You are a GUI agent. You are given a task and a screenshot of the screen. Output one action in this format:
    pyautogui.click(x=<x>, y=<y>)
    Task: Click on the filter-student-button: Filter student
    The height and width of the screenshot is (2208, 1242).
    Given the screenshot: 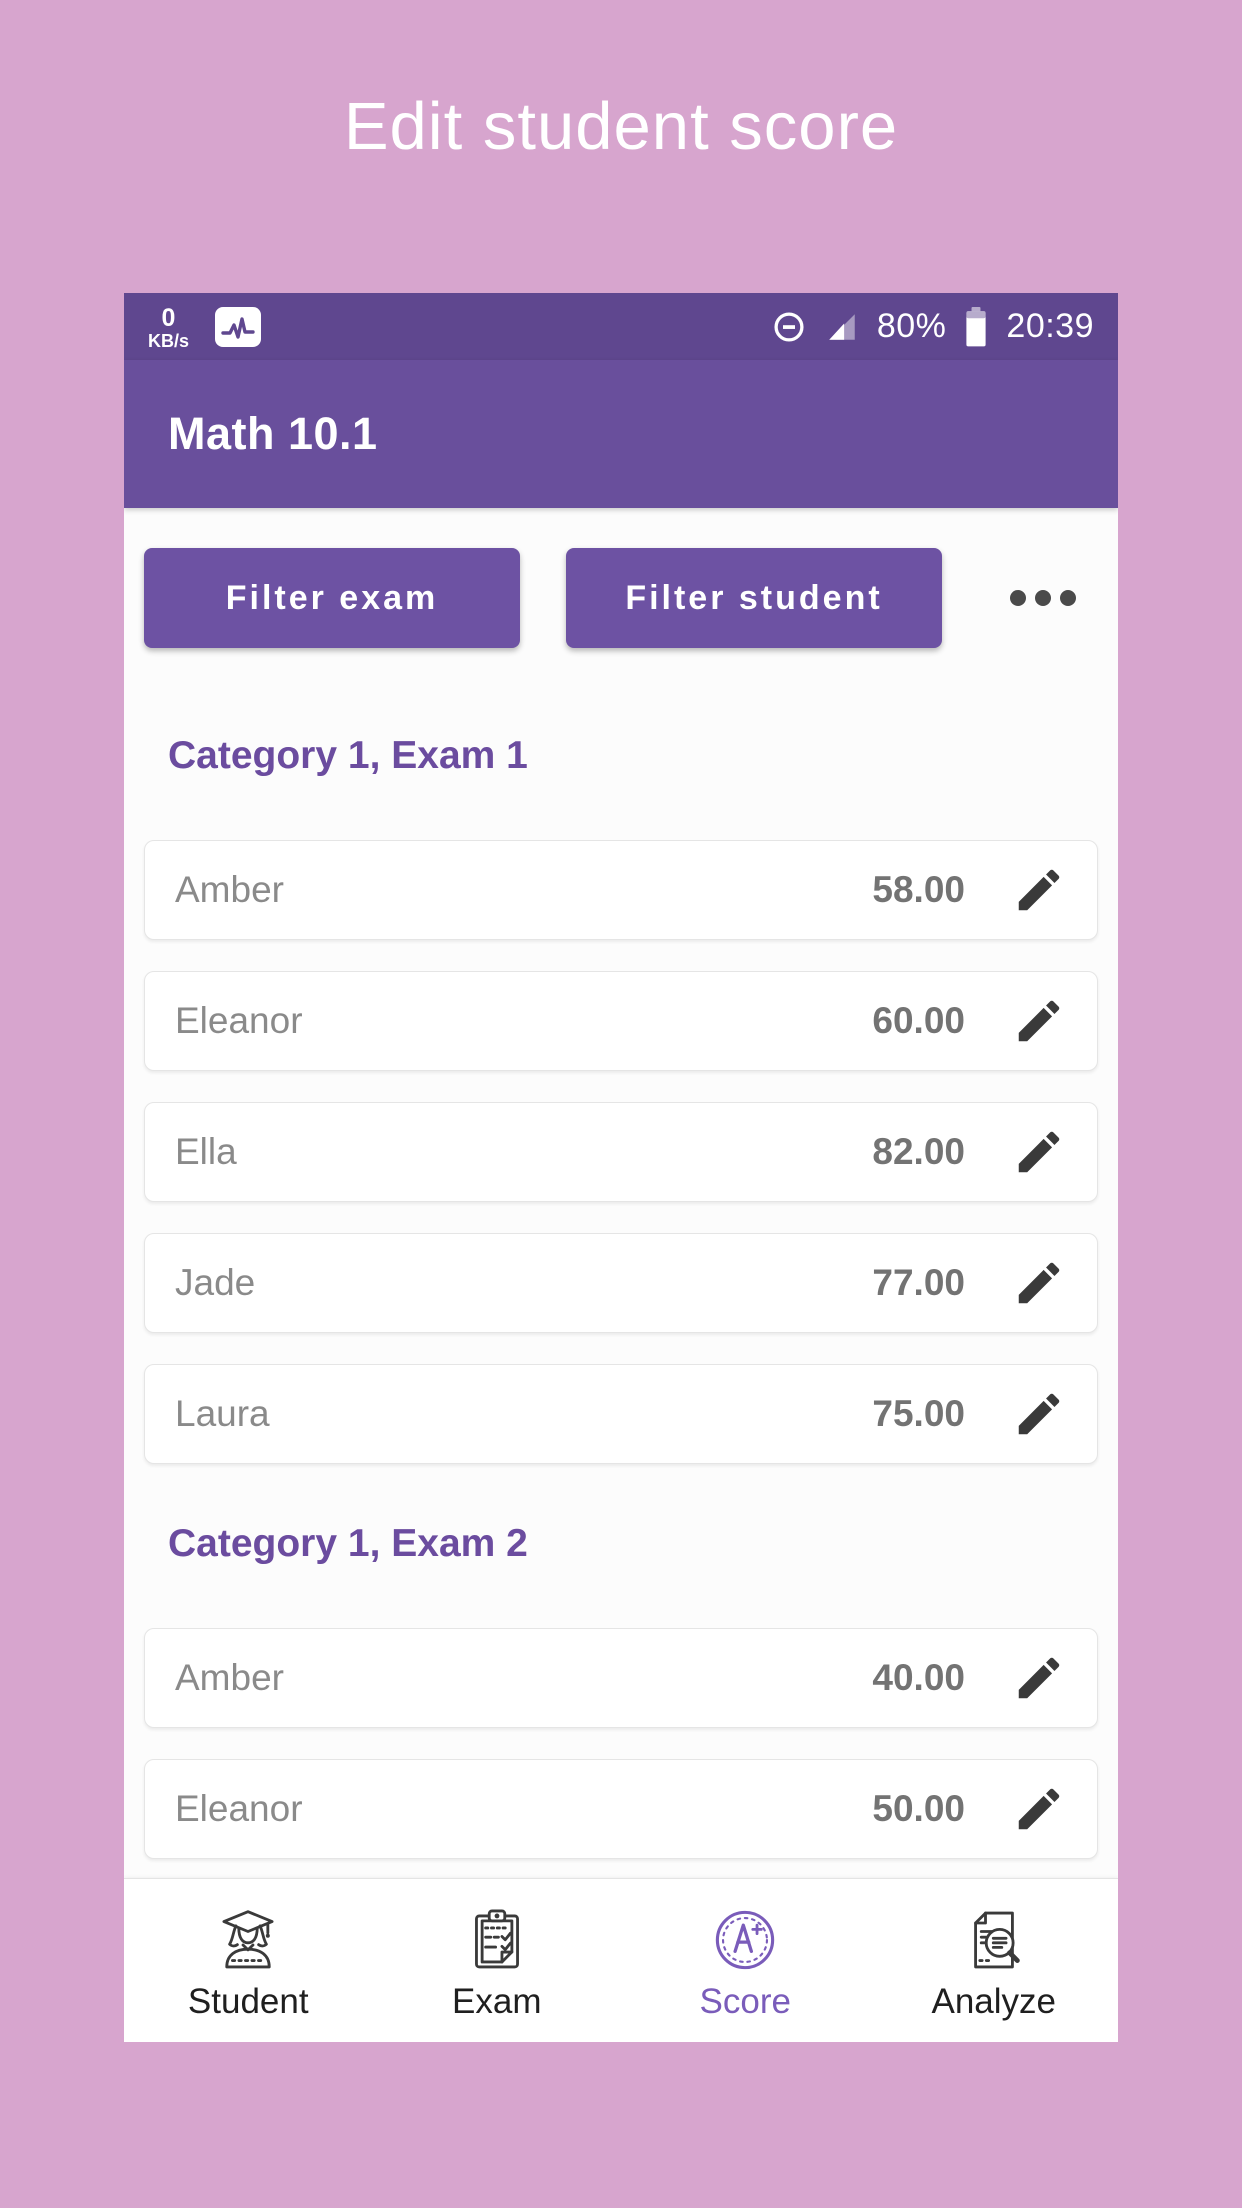 What is the action you would take?
    pyautogui.click(x=754, y=598)
    